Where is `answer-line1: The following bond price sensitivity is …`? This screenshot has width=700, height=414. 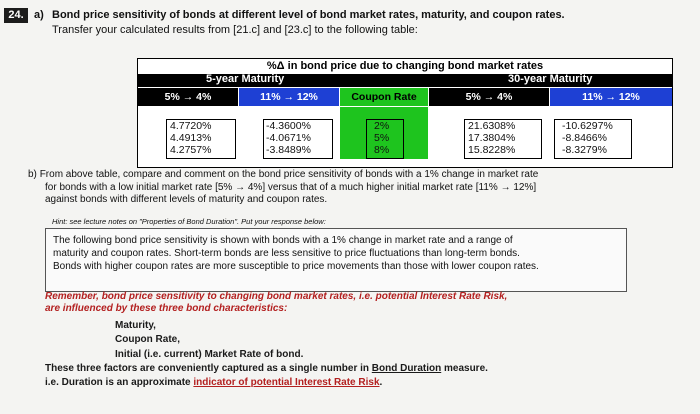 answer-line1: The following bond price sensitivity is … is located at coordinates (283, 240).